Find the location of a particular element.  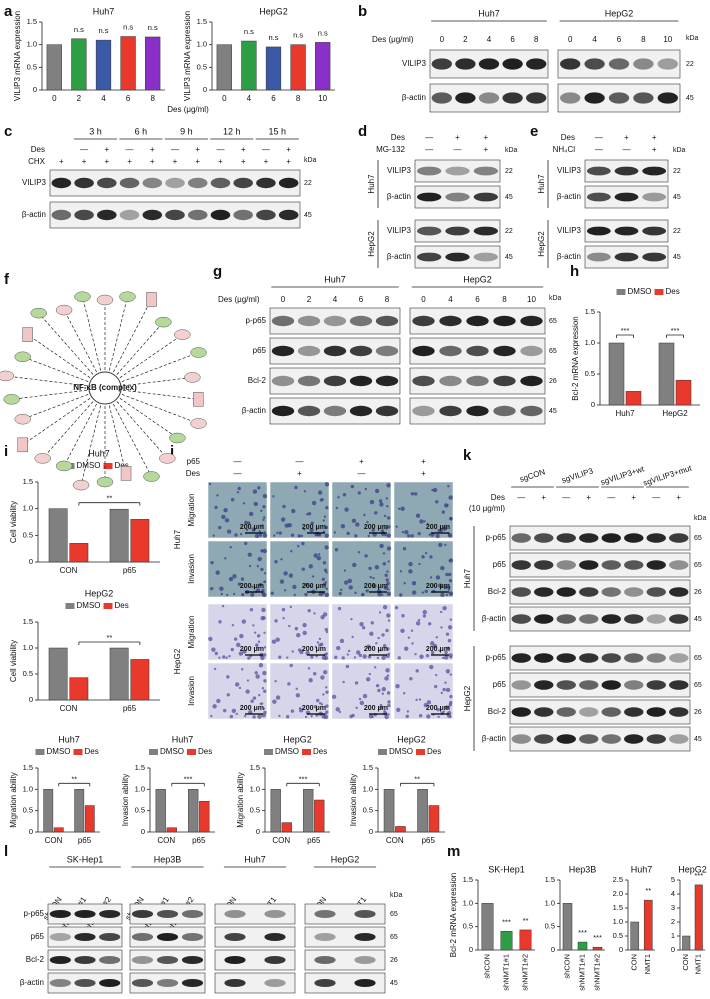

protein-label: Bcl-2 is located at coordinates (257, 380).